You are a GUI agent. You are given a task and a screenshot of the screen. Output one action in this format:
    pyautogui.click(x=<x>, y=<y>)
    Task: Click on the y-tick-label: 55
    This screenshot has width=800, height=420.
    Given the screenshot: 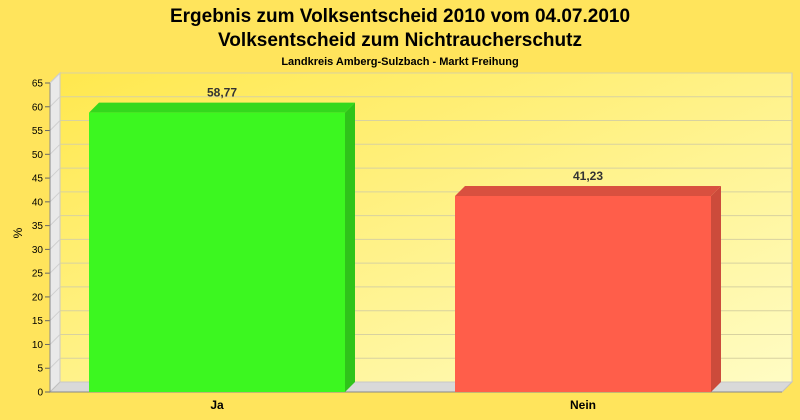 What is the action you would take?
    pyautogui.click(x=38, y=131)
    